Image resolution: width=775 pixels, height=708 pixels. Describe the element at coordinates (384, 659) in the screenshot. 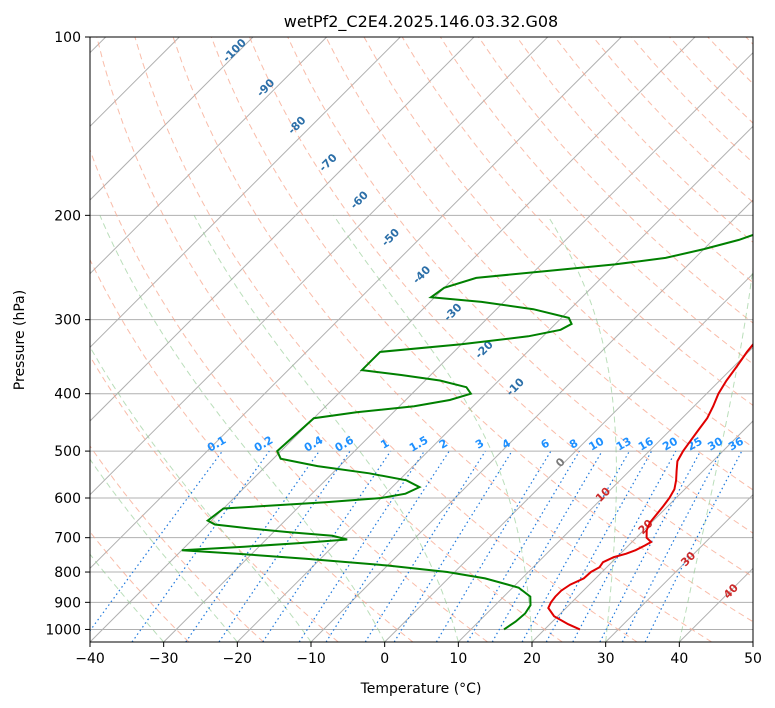

I see `x-tick-label: 0` at that location.